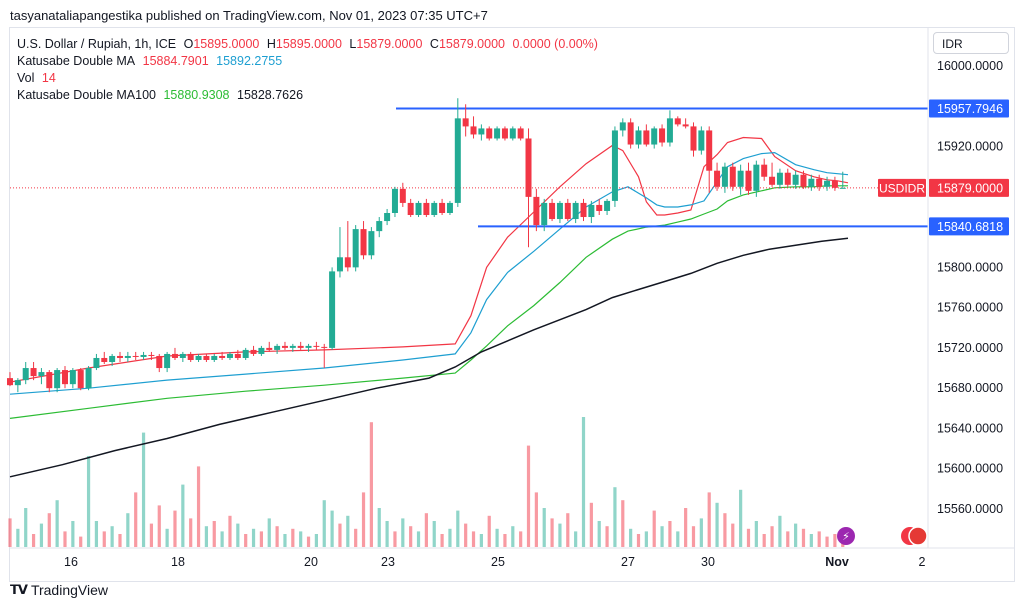 The height and width of the screenshot is (607, 1024). Describe the element at coordinates (270, 95) in the screenshot. I see `legend-ma100-value-2: 15828.7626` at that location.